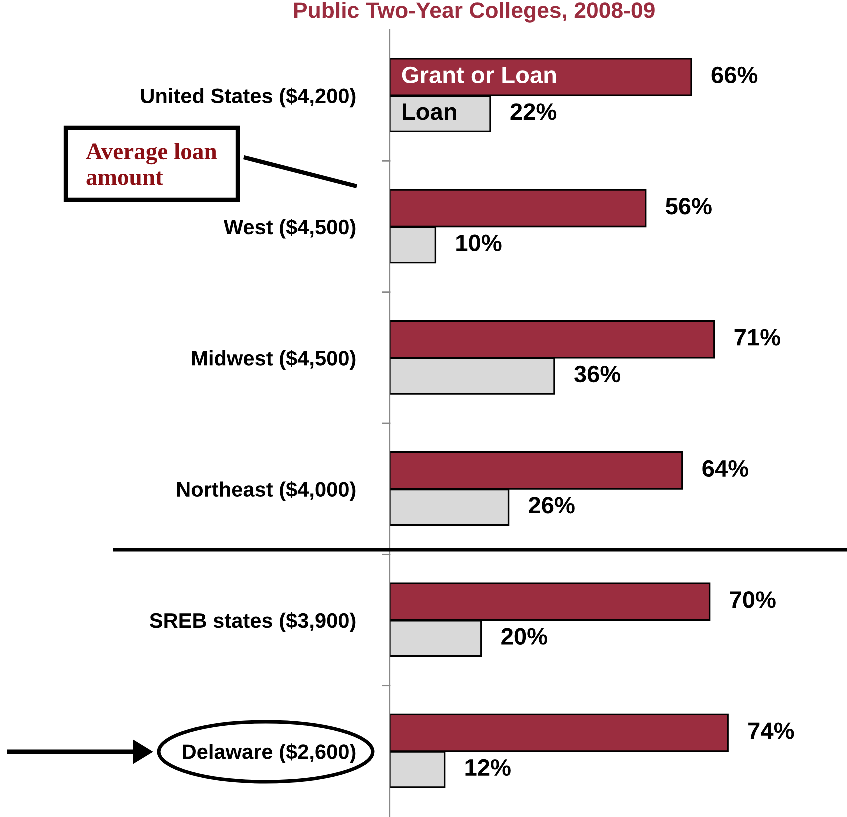 The image size is (847, 817). What do you see at coordinates (266, 491) in the screenshot?
I see `y-tick-label: Northeast ($4,000)` at bounding box center [266, 491].